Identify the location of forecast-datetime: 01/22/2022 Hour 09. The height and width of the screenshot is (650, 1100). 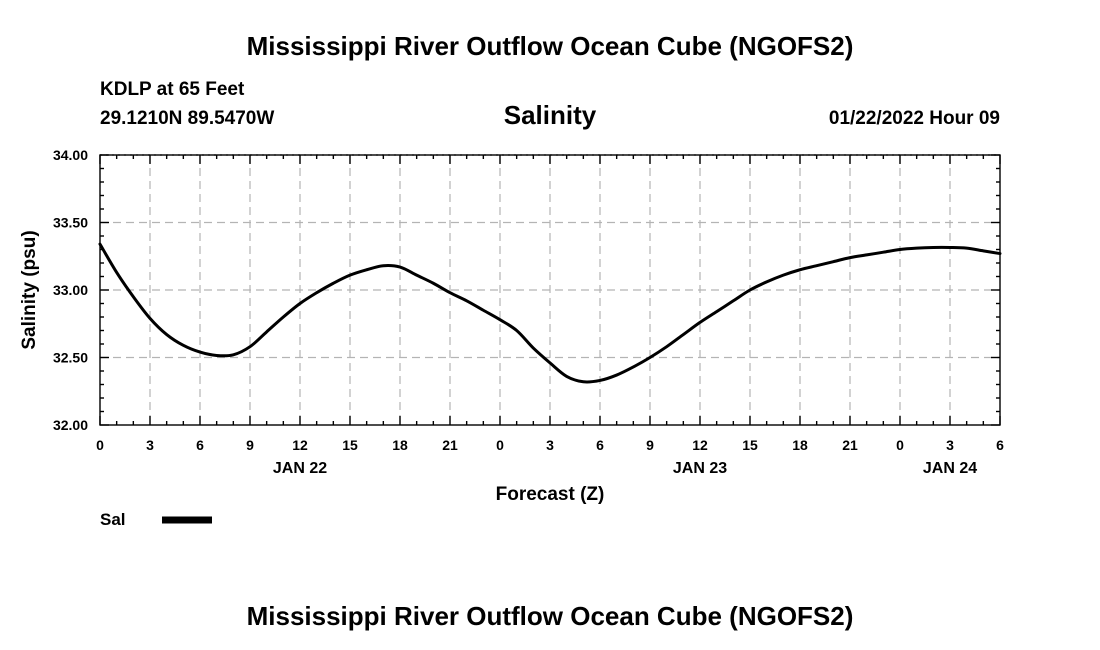
(914, 118).